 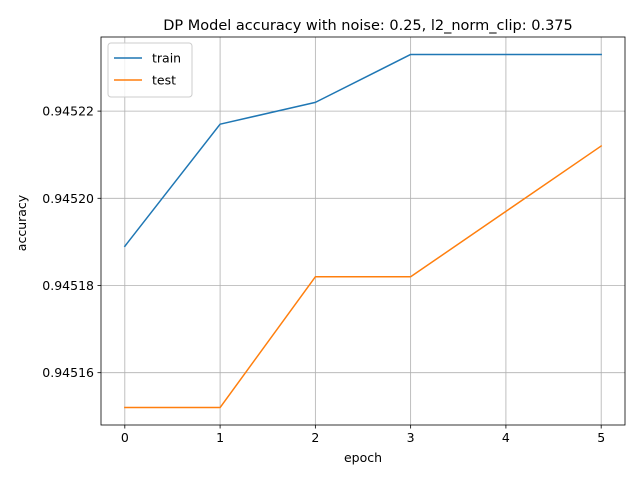 What do you see at coordinates (411, 437) in the screenshot?
I see `x-tick-label: 3` at bounding box center [411, 437].